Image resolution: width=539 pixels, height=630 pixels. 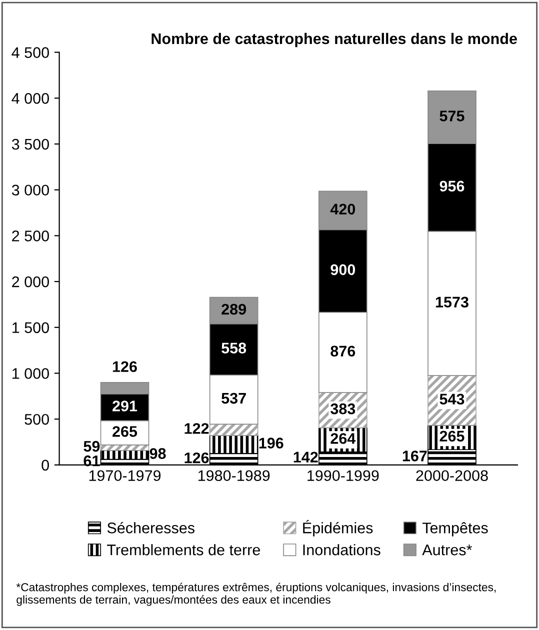 I want to click on x-tick-label: 1990-1999, so click(x=343, y=476).